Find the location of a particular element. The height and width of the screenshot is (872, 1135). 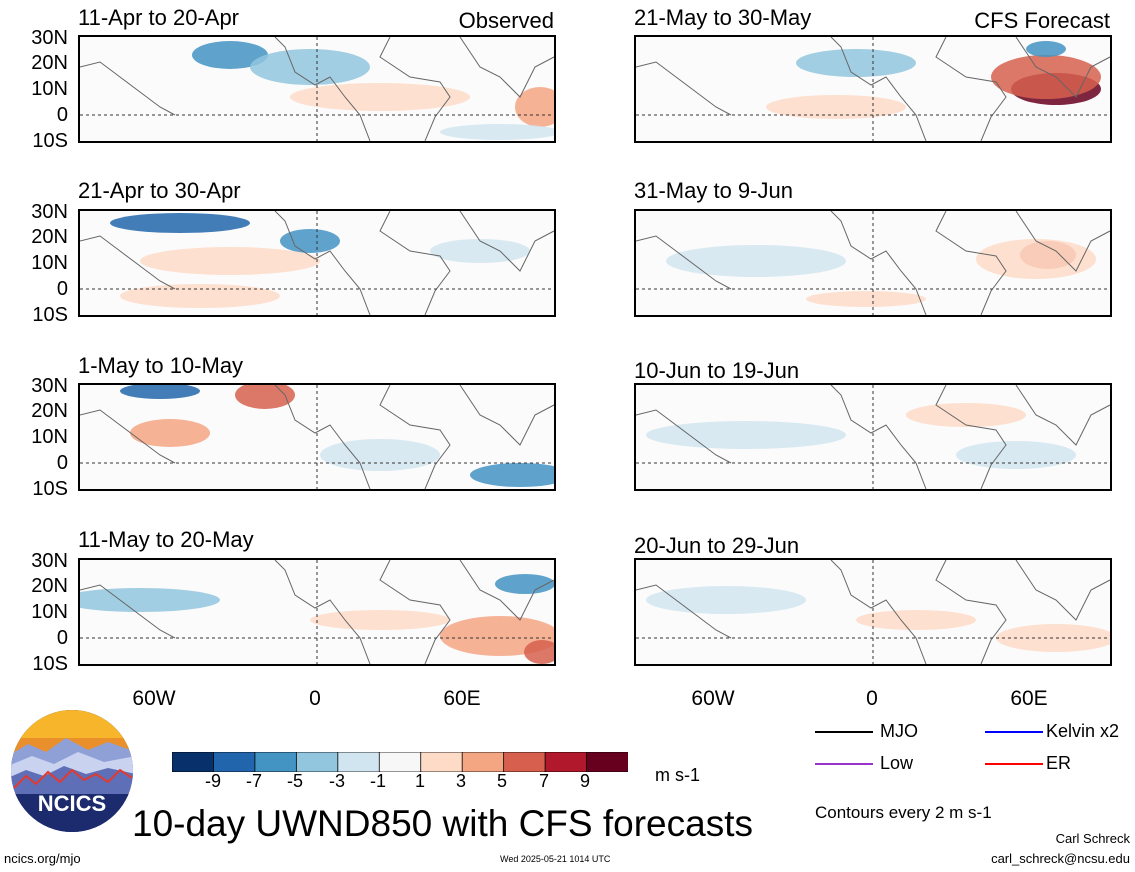

footer-author: Carl Schreck is located at coordinates (1092, 838).